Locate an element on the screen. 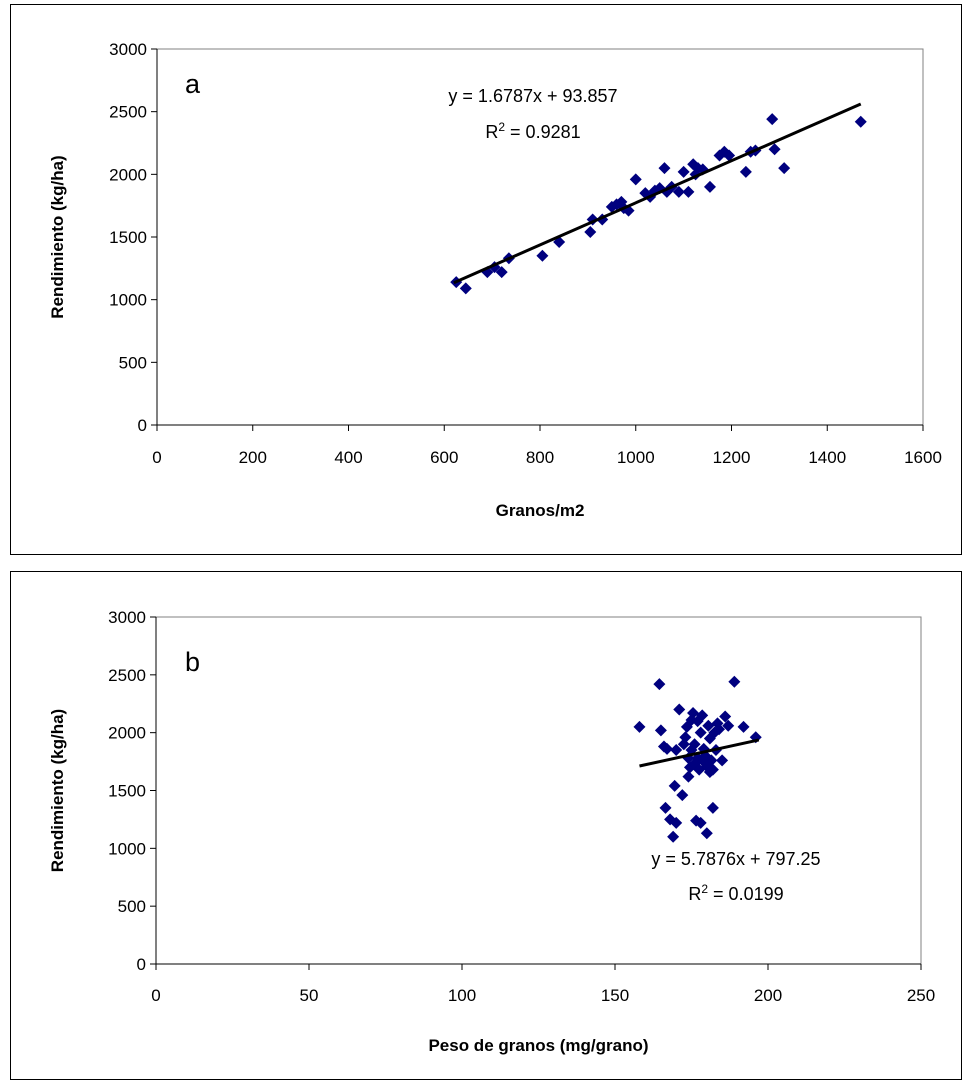 This screenshot has height=1080, width=964. panel-label: b is located at coordinates (192, 662).